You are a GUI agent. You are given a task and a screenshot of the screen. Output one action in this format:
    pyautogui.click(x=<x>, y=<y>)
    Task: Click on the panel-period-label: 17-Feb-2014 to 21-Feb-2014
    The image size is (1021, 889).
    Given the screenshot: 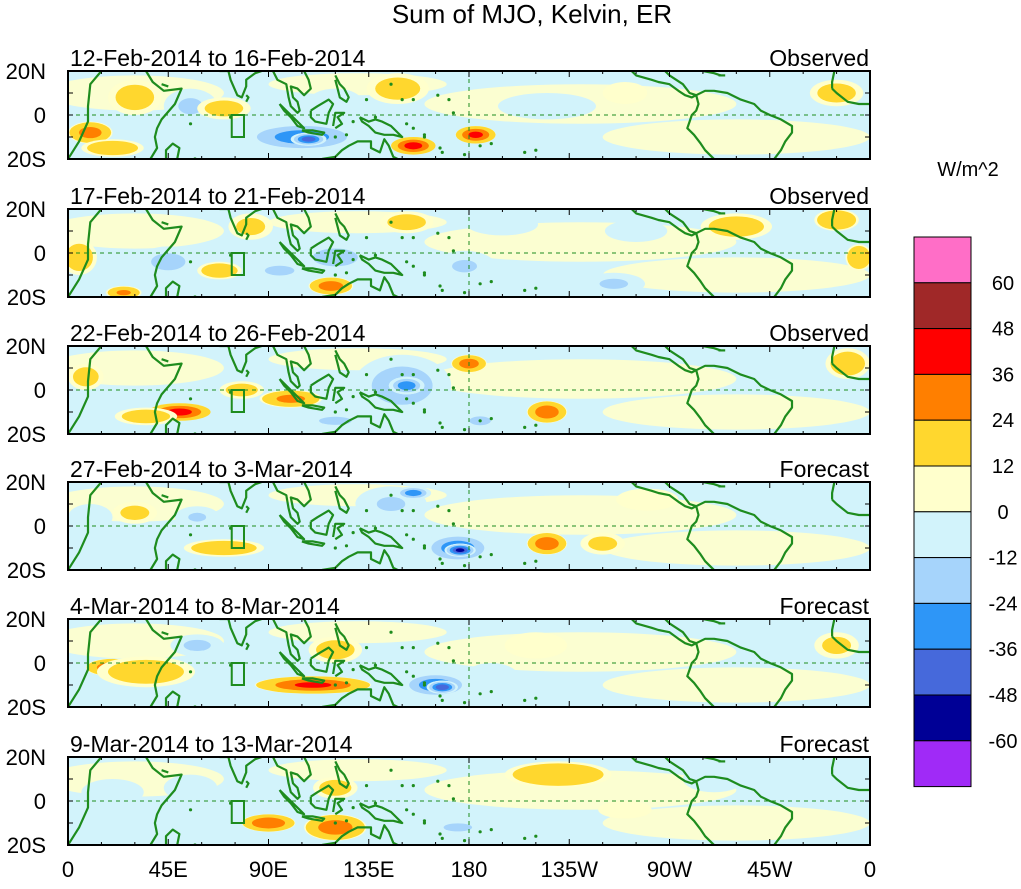 What is the action you would take?
    pyautogui.click(x=218, y=196)
    